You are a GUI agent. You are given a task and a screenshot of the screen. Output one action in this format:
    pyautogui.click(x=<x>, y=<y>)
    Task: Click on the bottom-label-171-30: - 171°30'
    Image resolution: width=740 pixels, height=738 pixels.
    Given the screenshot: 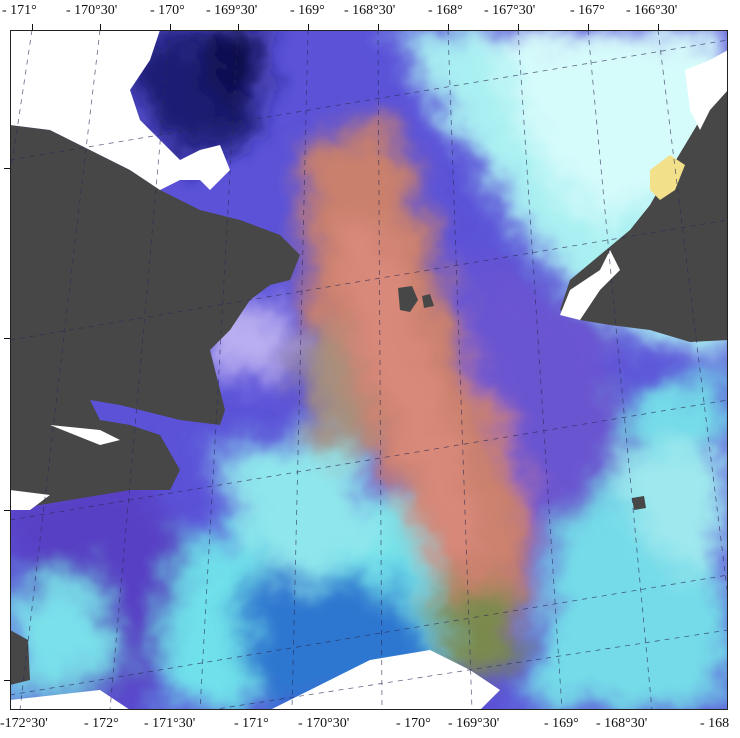 What is the action you would take?
    pyautogui.click(x=170, y=723)
    